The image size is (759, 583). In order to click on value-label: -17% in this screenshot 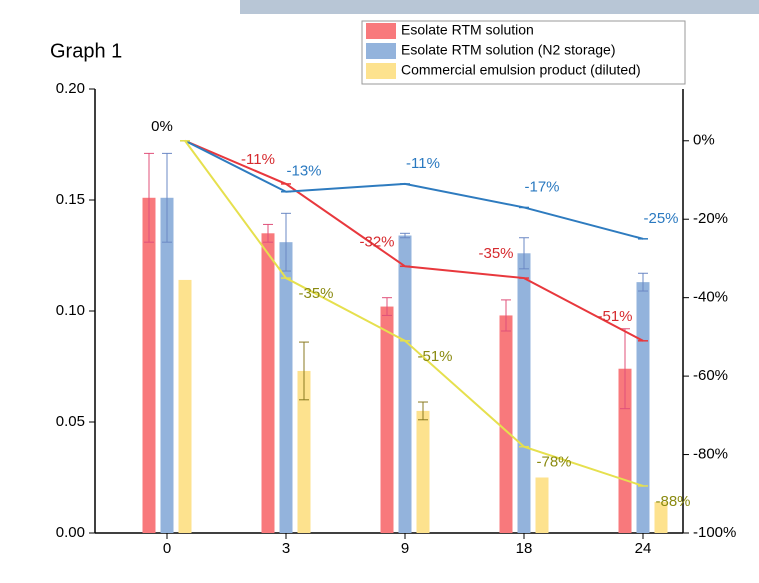, I will do `click(541, 186)`.